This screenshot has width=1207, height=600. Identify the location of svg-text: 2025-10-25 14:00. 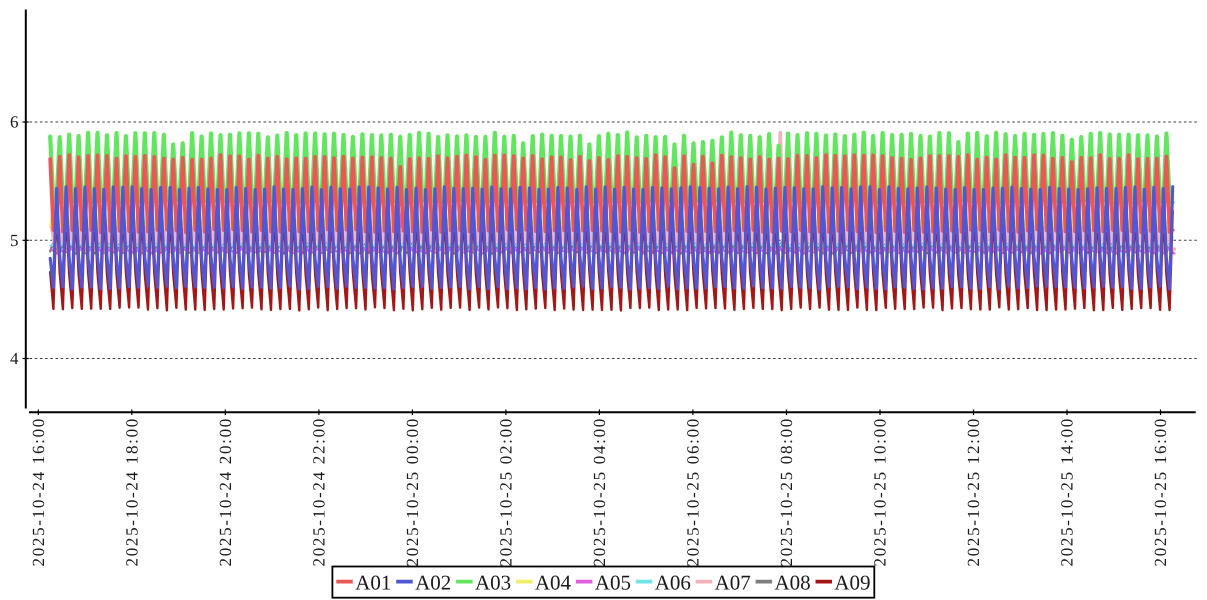
(1067, 492).